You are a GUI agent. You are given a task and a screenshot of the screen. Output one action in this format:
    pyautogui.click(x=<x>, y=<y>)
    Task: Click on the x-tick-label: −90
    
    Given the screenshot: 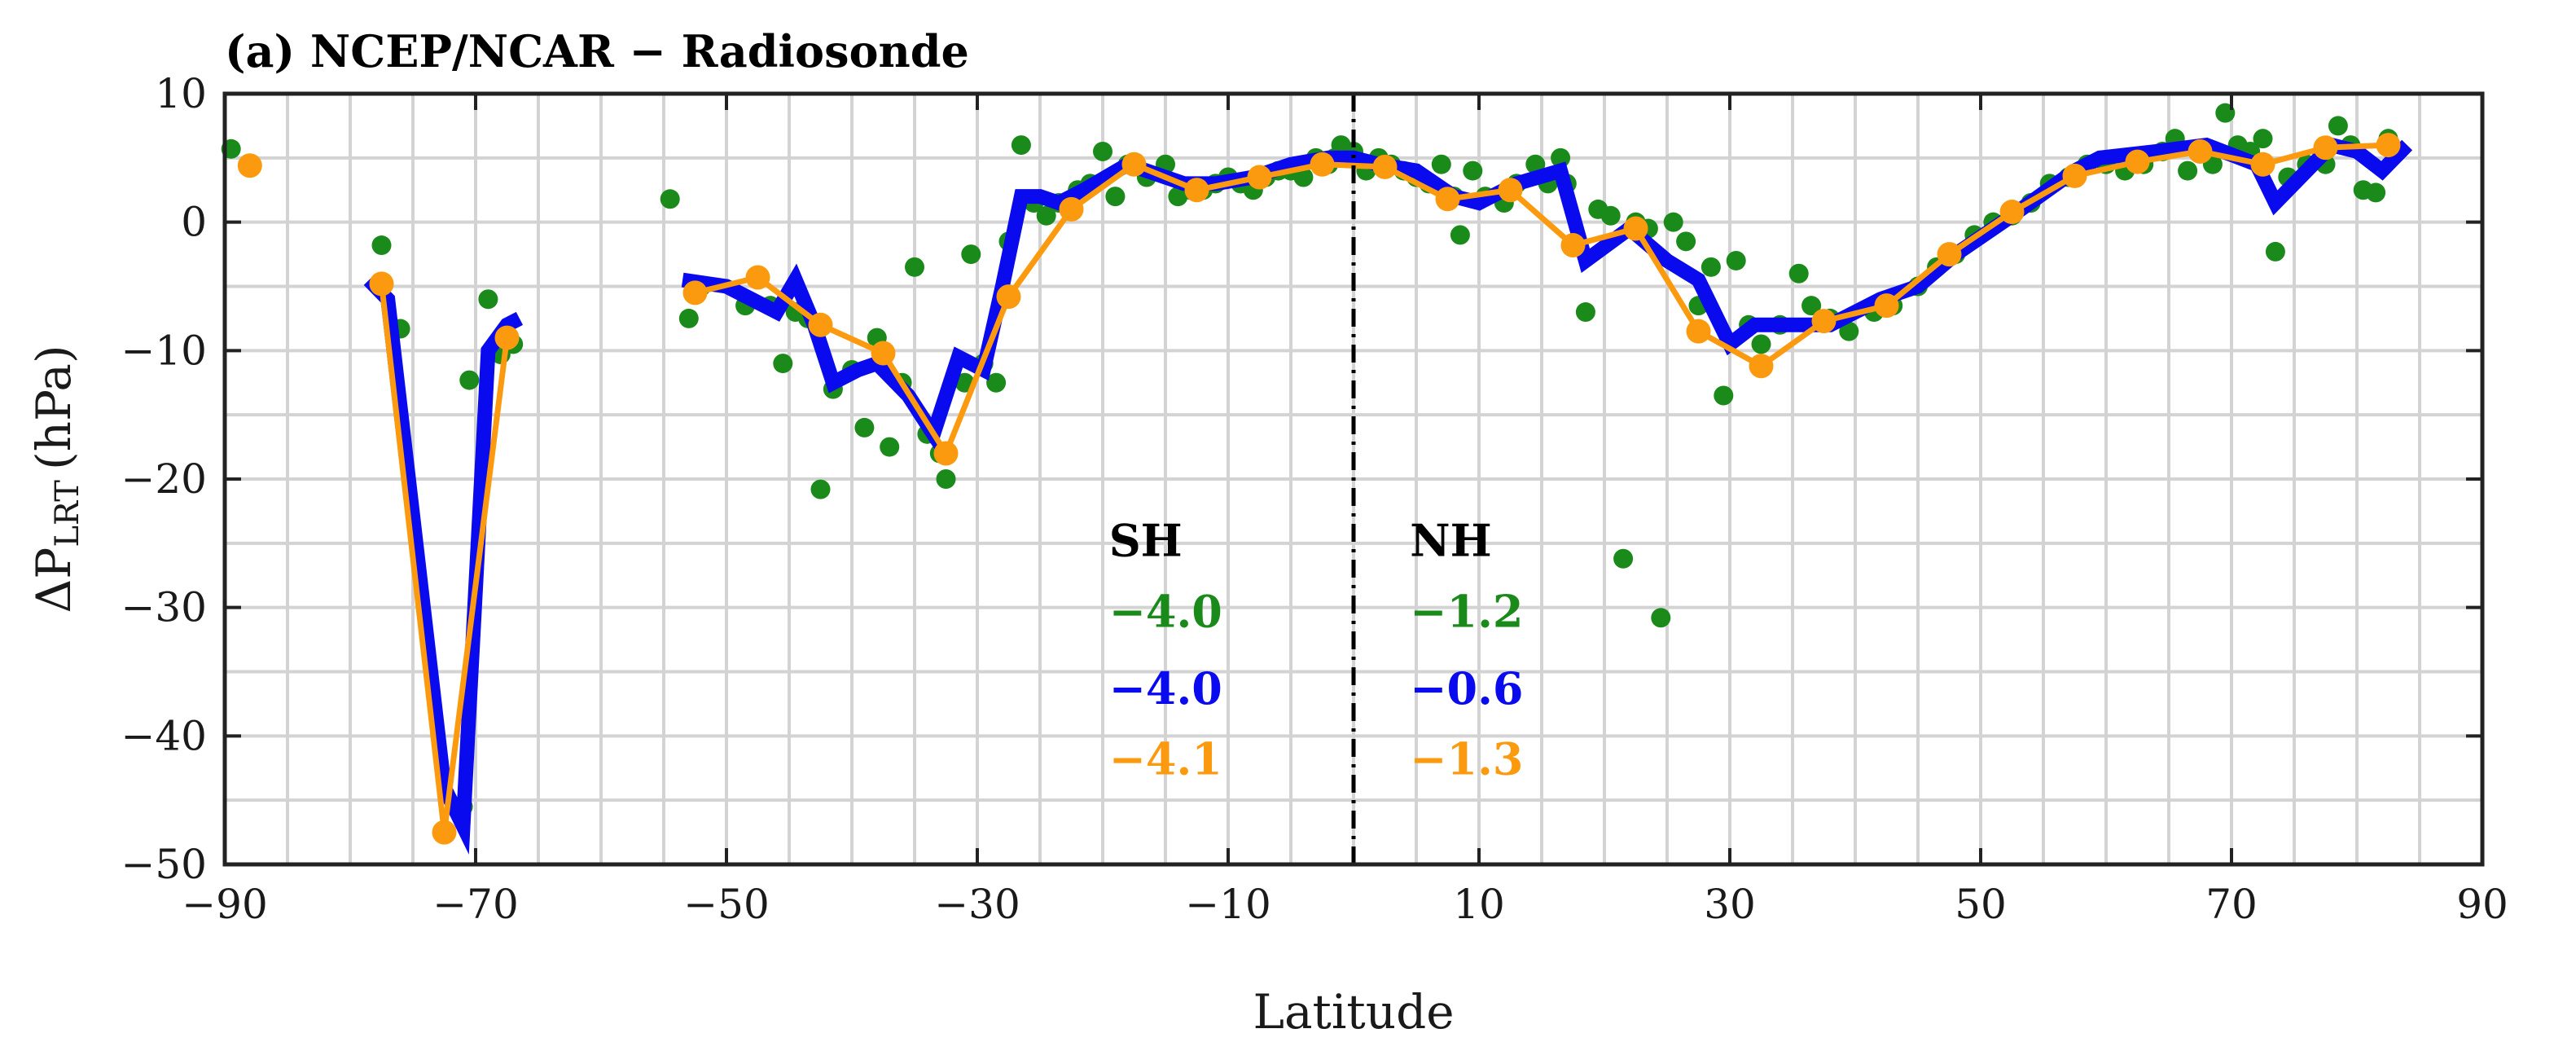 What is the action you would take?
    pyautogui.click(x=225, y=904)
    